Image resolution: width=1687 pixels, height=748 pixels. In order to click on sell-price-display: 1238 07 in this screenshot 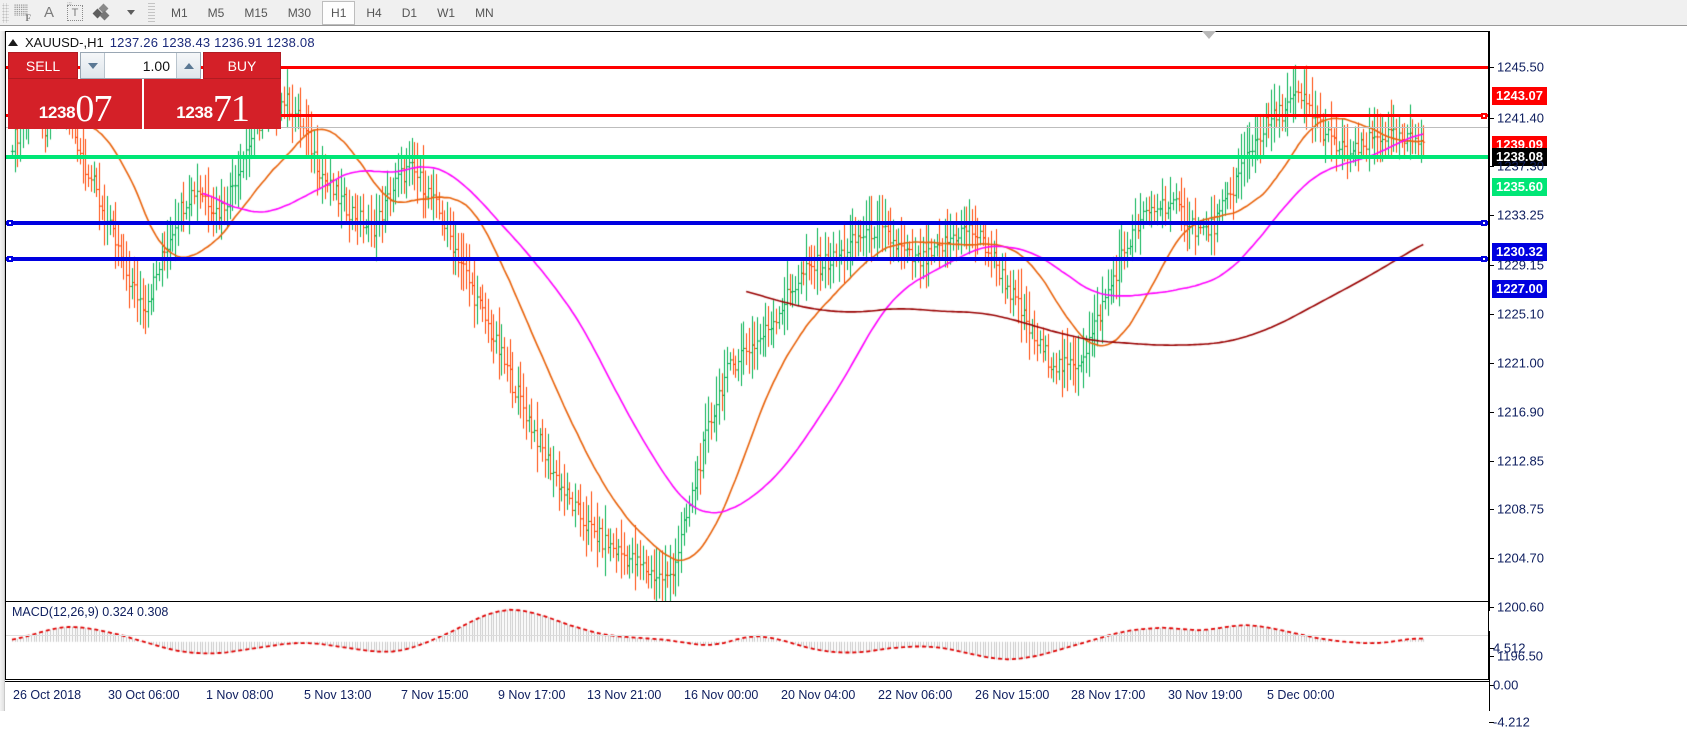, I will do `click(76, 104)`.